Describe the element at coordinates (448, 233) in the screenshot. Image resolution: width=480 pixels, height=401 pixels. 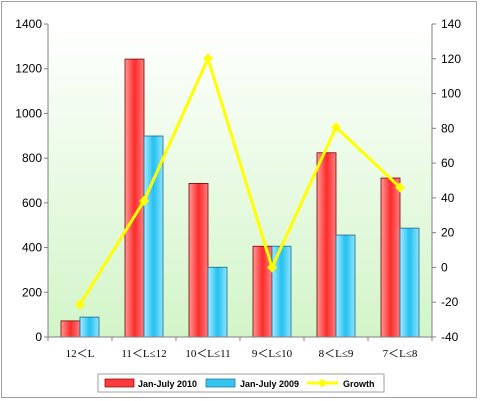
I see `right-tick-label: 20` at that location.